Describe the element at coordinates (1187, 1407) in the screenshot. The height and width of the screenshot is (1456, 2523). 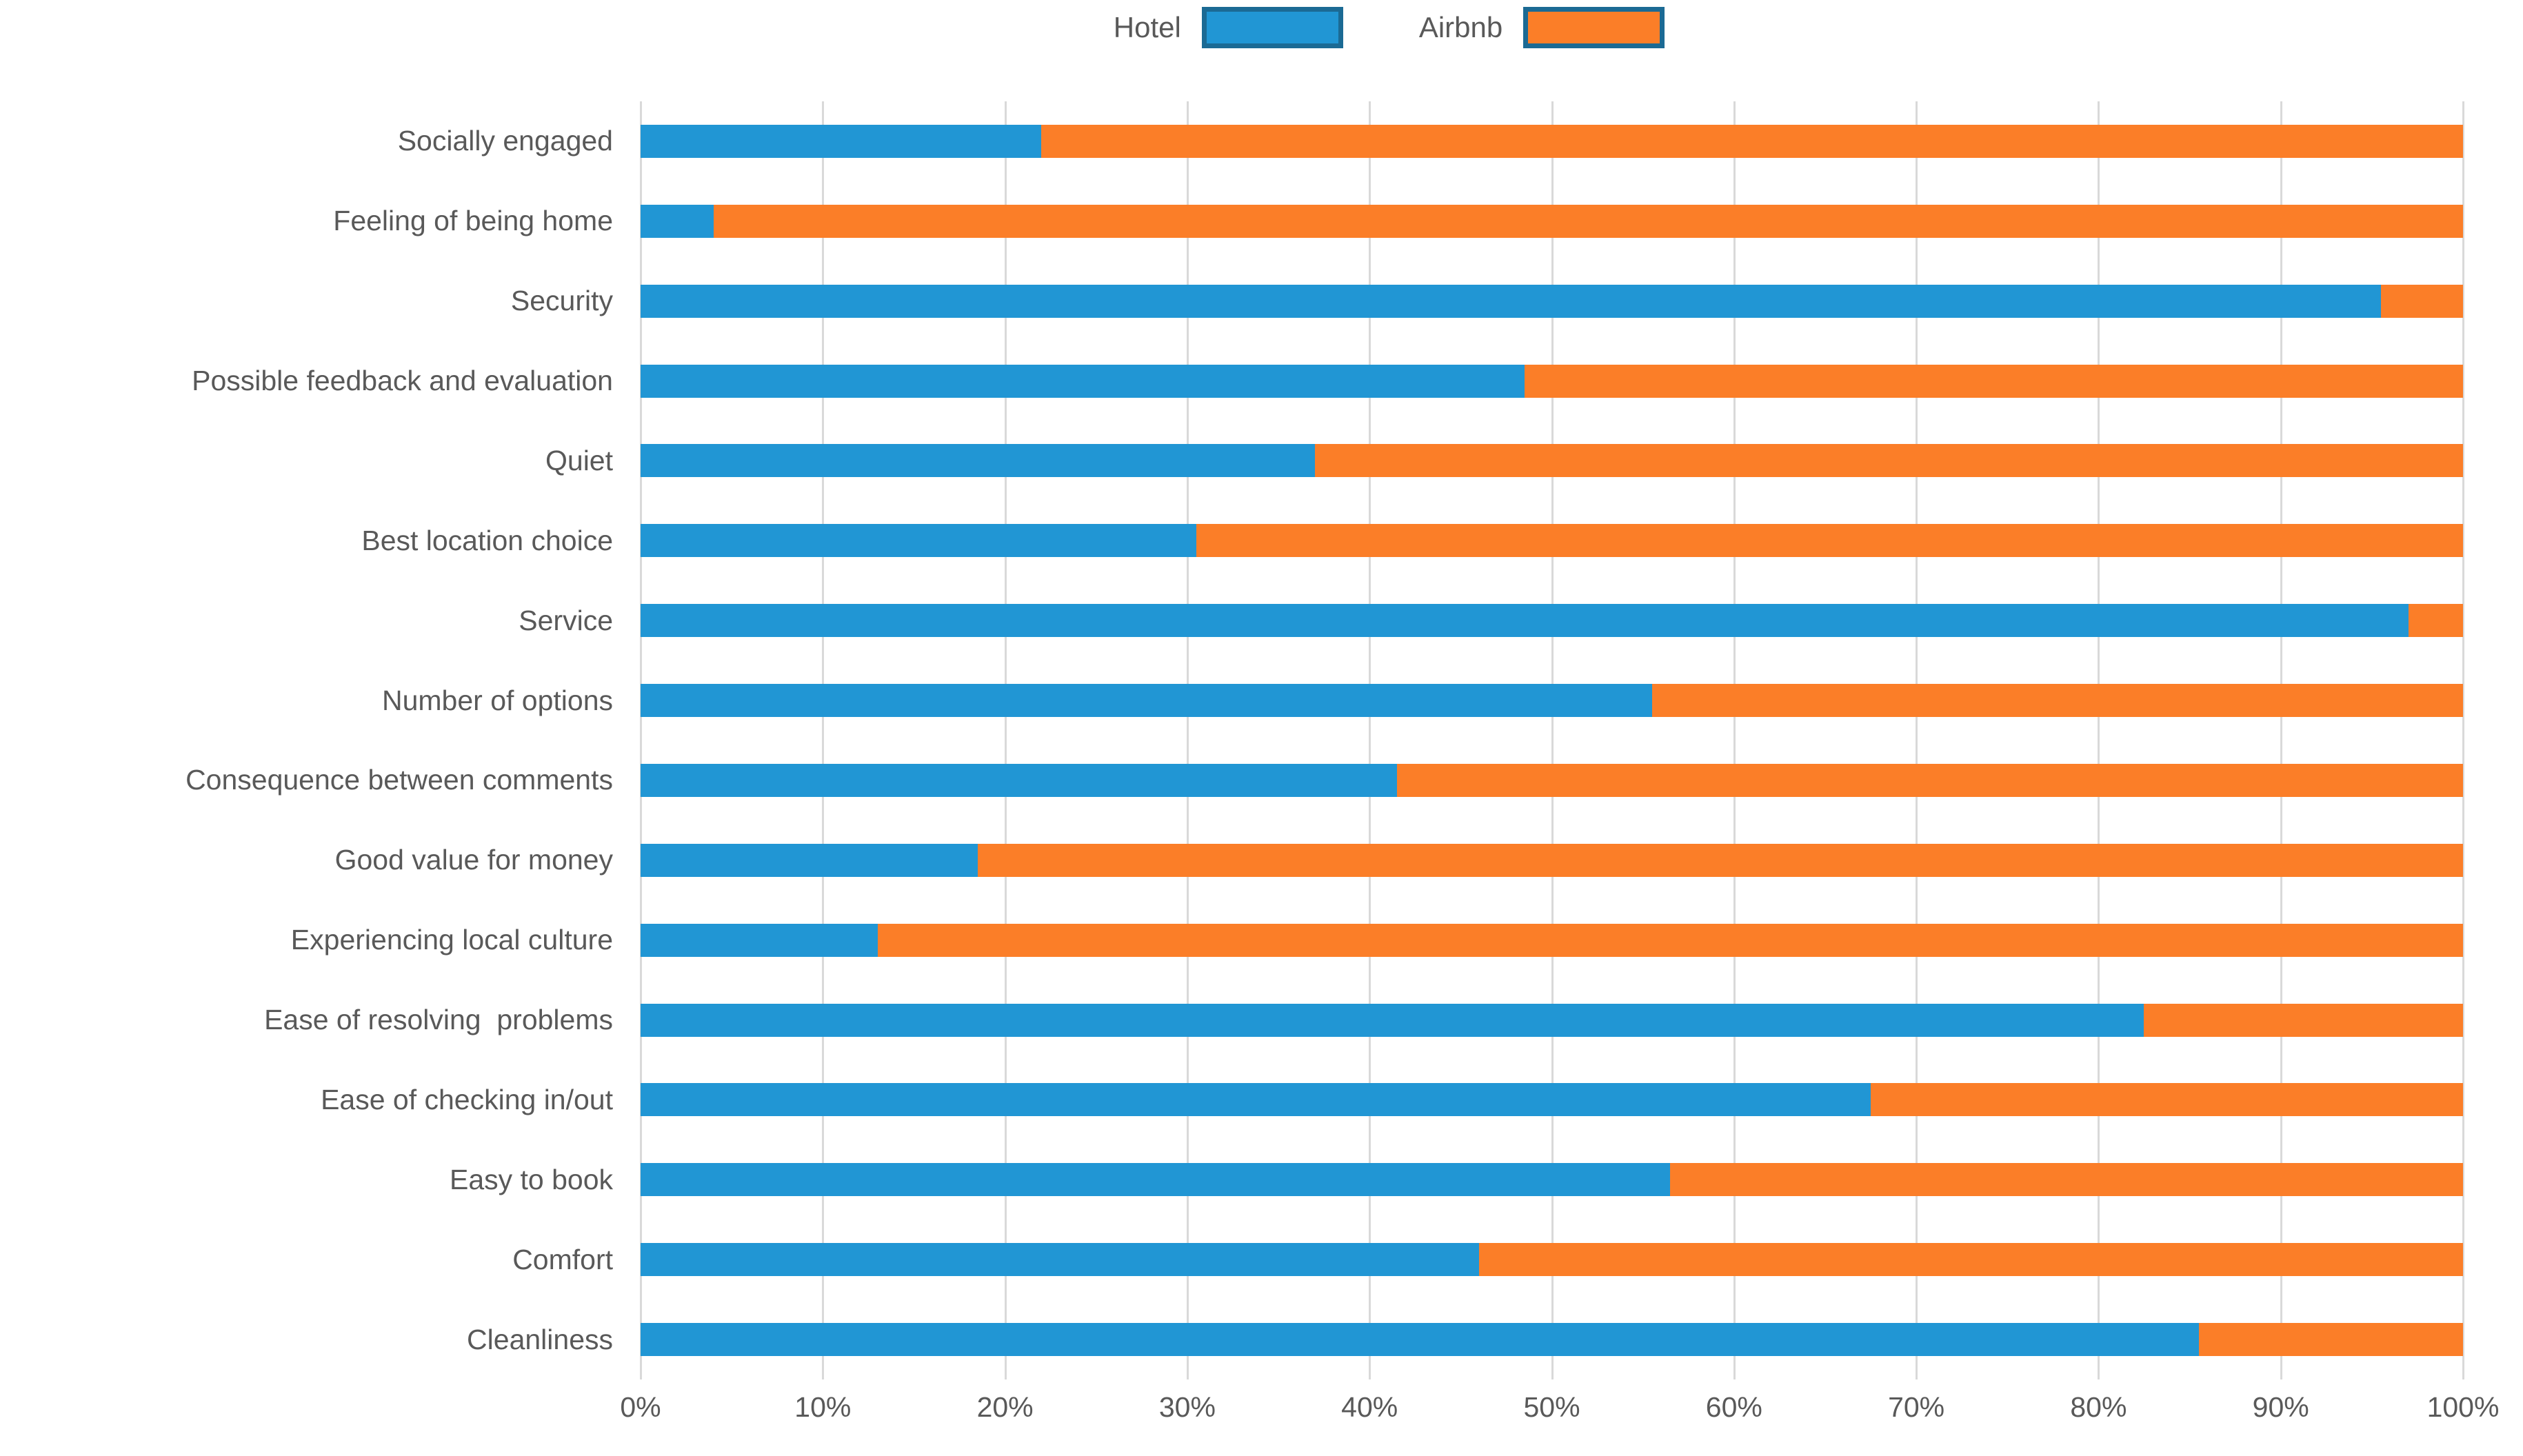
I see `x-tick-label: 30%` at that location.